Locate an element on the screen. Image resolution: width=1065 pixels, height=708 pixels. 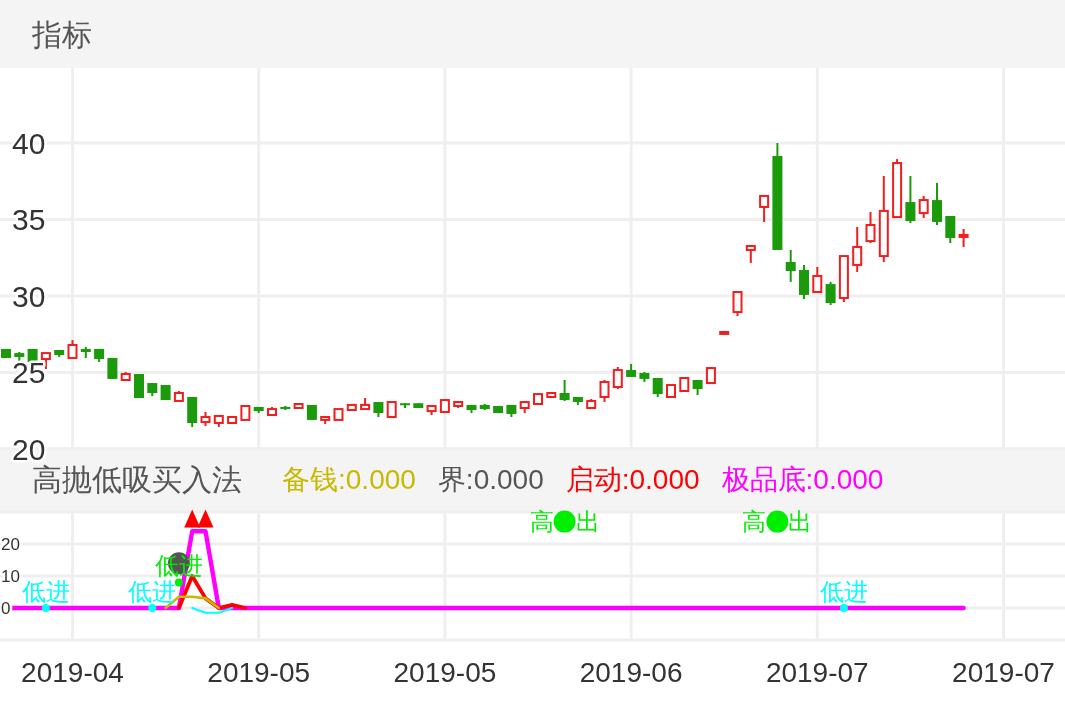
legend-label: 界:0.000 is located at coordinates (490, 479).